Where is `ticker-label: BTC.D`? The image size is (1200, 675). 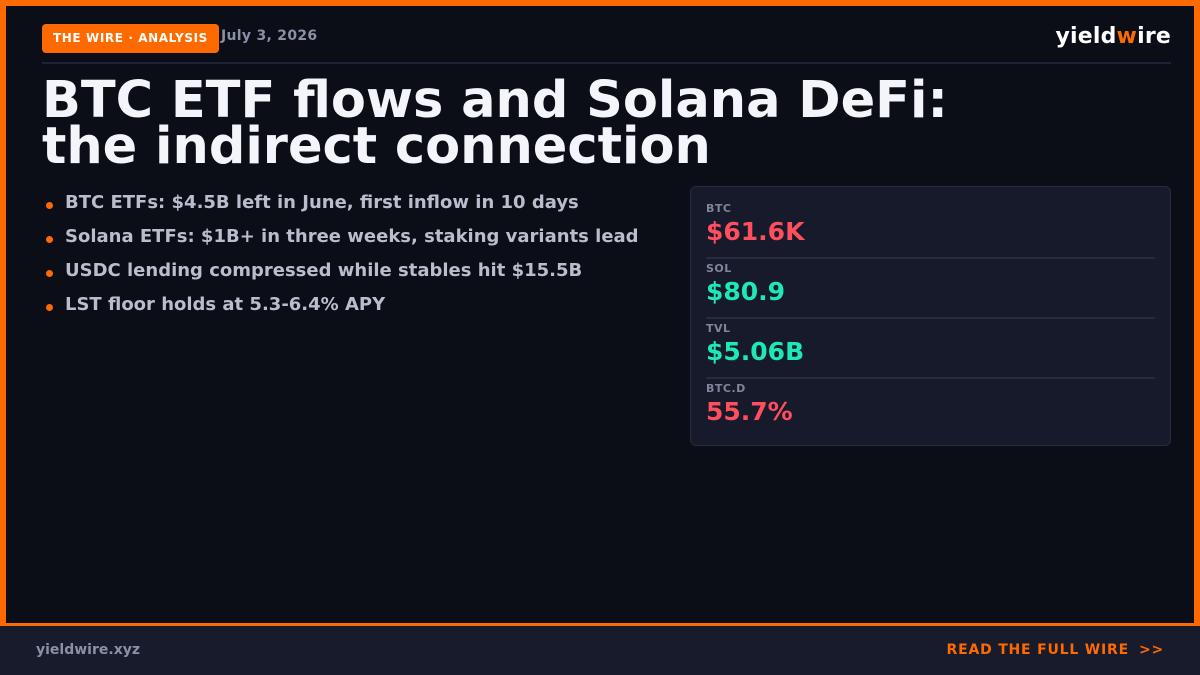
ticker-label: BTC.D is located at coordinates (726, 388).